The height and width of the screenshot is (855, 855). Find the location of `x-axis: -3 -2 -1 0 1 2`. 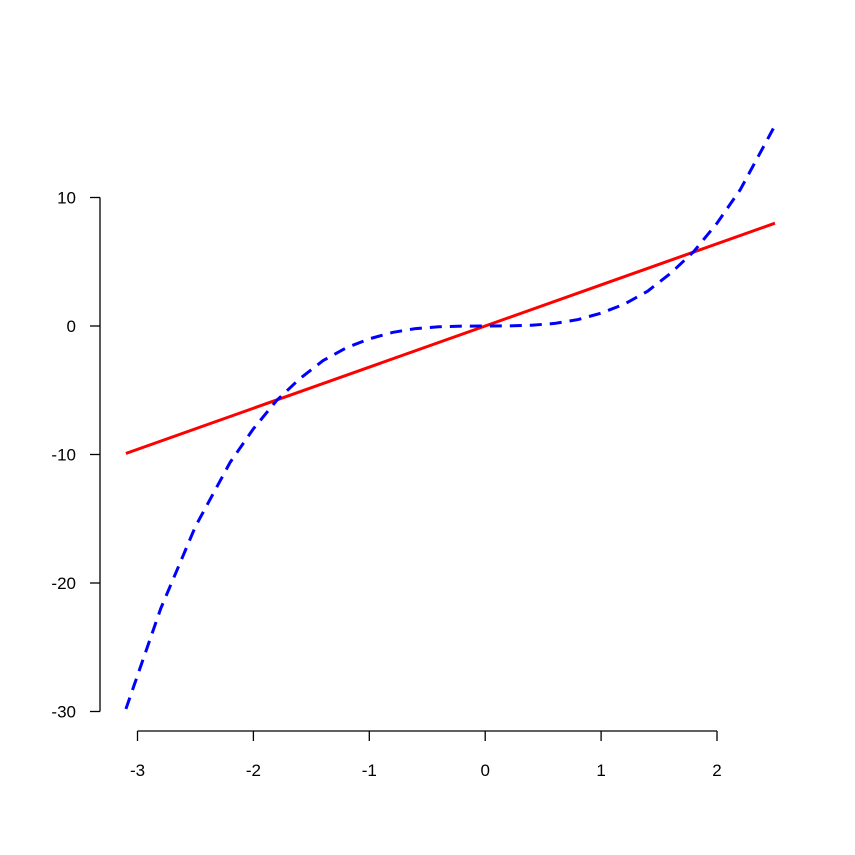

x-axis: -3 -2 -1 0 1 2 is located at coordinates (426, 755).